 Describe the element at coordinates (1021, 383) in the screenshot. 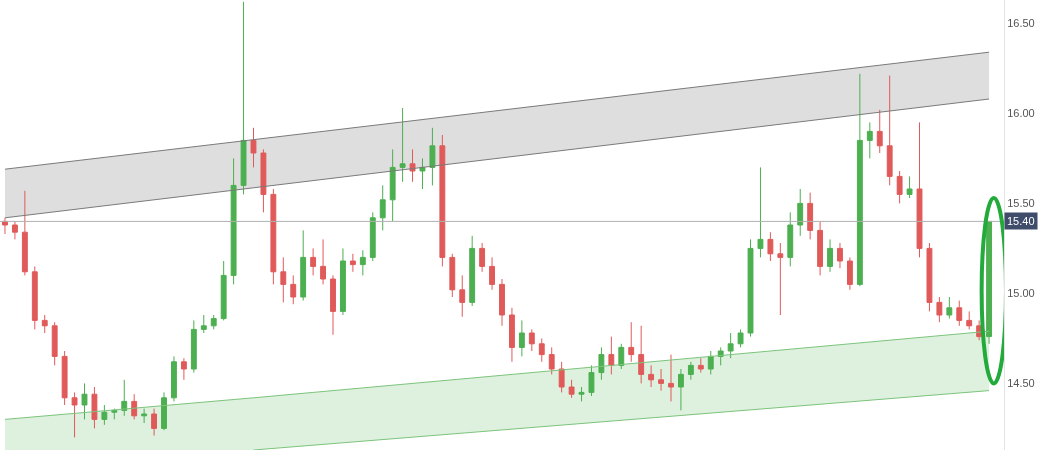

I see `y-tick-label: 14.50` at that location.